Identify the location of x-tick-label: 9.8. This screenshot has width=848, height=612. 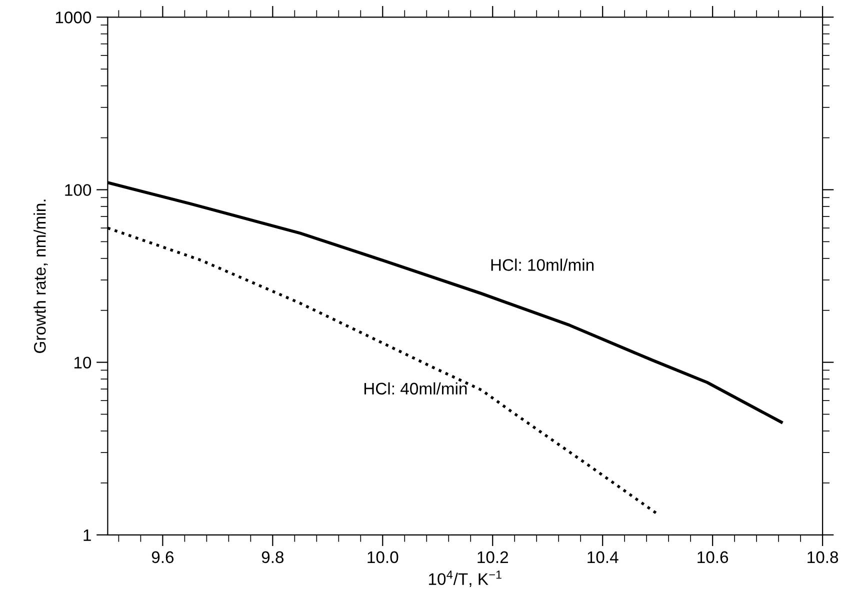
(273, 557).